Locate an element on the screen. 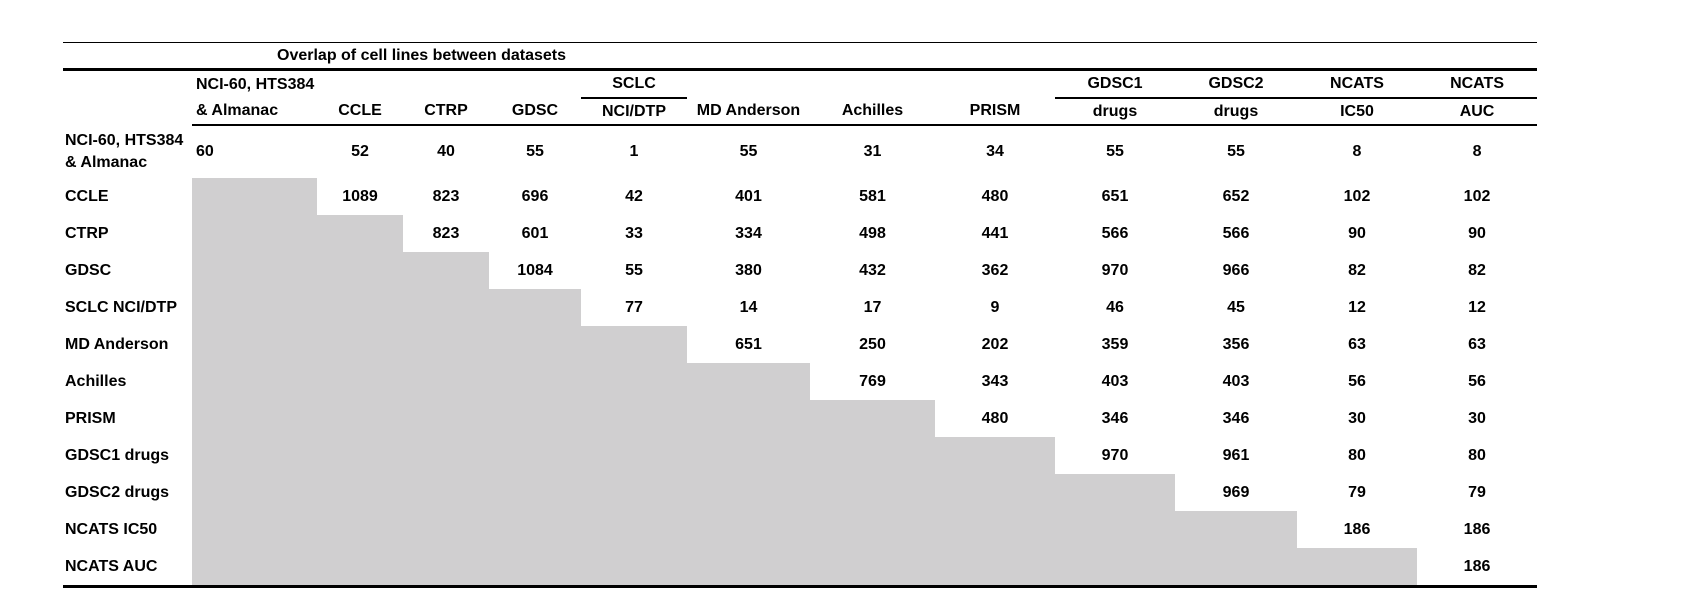 The height and width of the screenshot is (615, 1686). value-cell: 1084 is located at coordinates (535, 270).